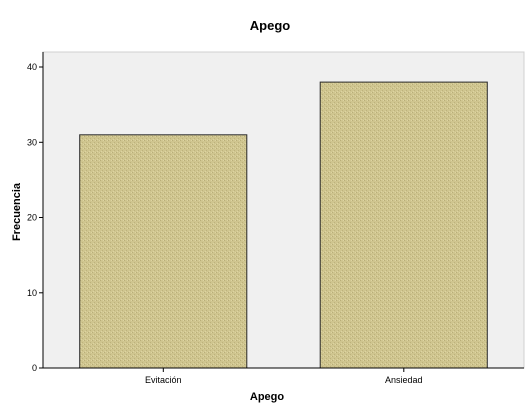 Image resolution: width=527 pixels, height=403 pixels. What do you see at coordinates (404, 380) in the screenshot?
I see `x-tick-label-1: Ansiedad` at bounding box center [404, 380].